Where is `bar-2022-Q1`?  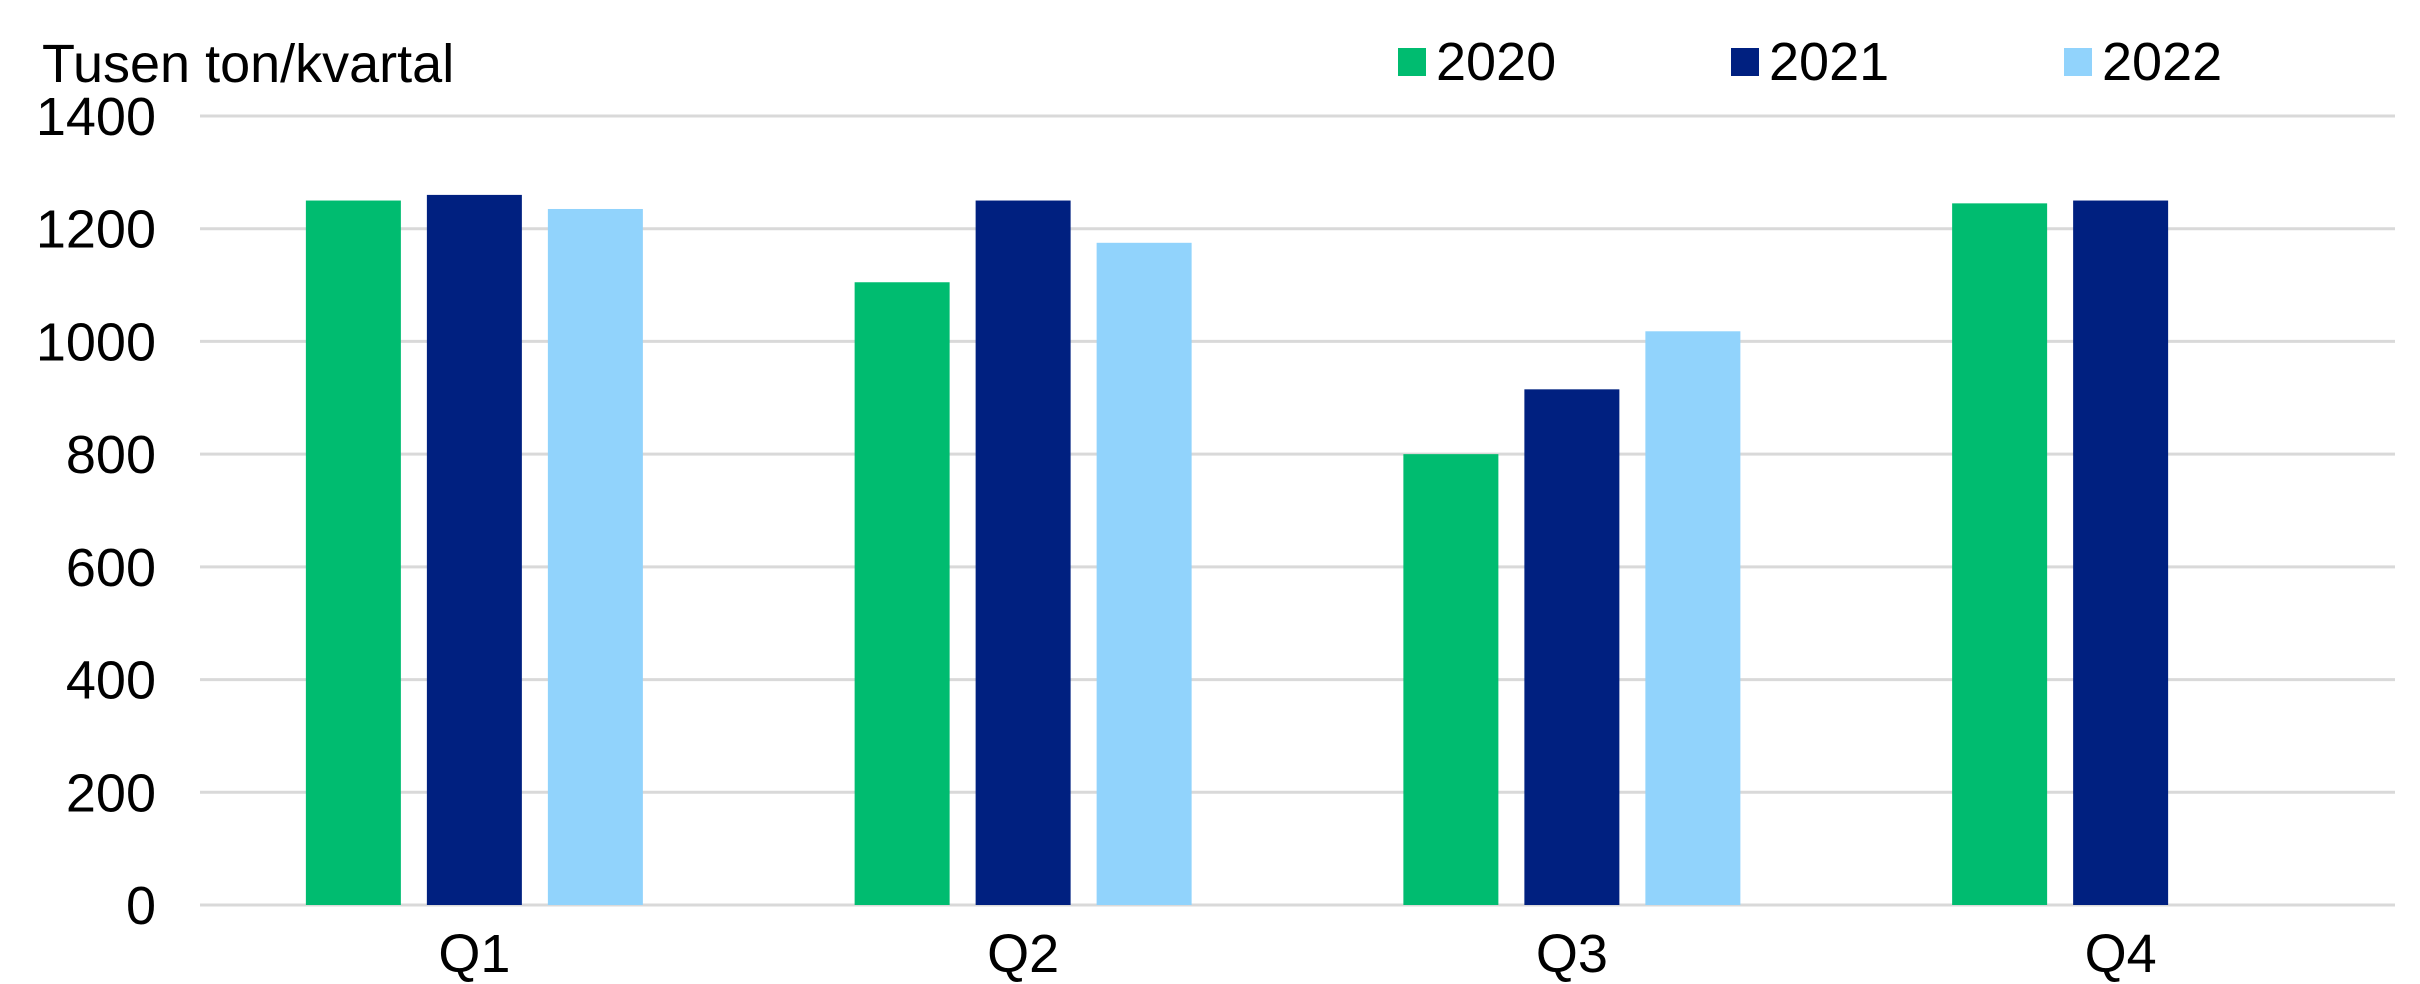
bar-2022-Q1 is located at coordinates (595, 557).